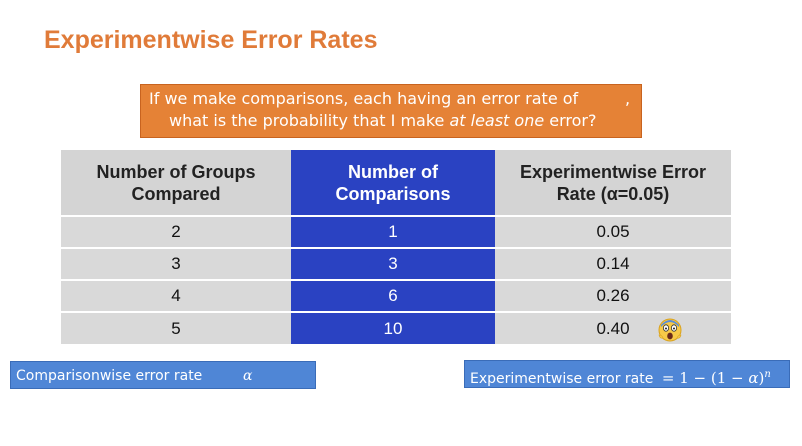 This screenshot has width=802, height=446. I want to click on formula-part-a: 1 − (1 −, so click(714, 378).